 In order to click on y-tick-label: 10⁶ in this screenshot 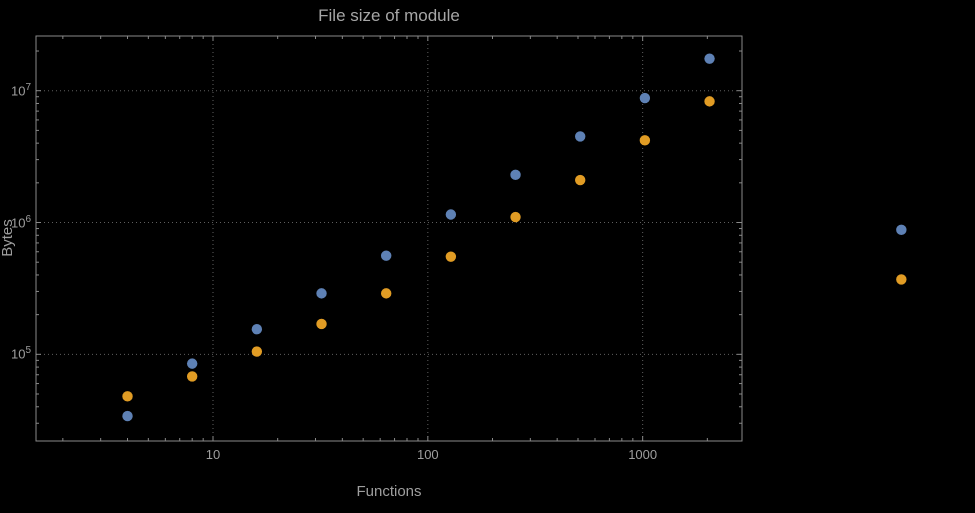, I will do `click(20, 221)`.